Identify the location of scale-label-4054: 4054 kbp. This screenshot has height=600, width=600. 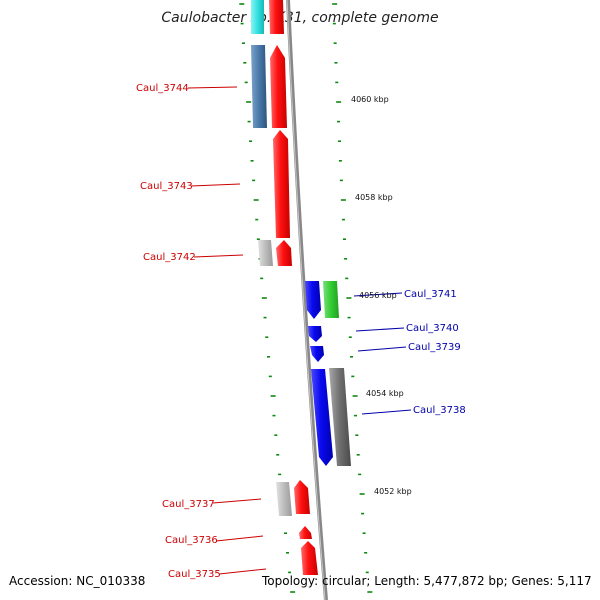
(385, 393).